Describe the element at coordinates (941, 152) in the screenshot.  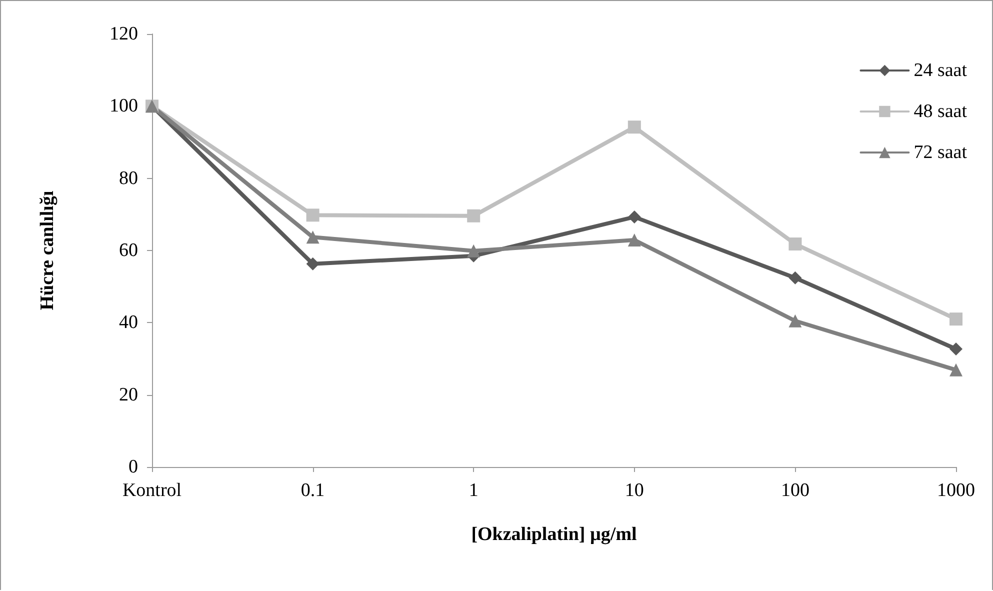
I see `legend-label: 72 saat` at that location.